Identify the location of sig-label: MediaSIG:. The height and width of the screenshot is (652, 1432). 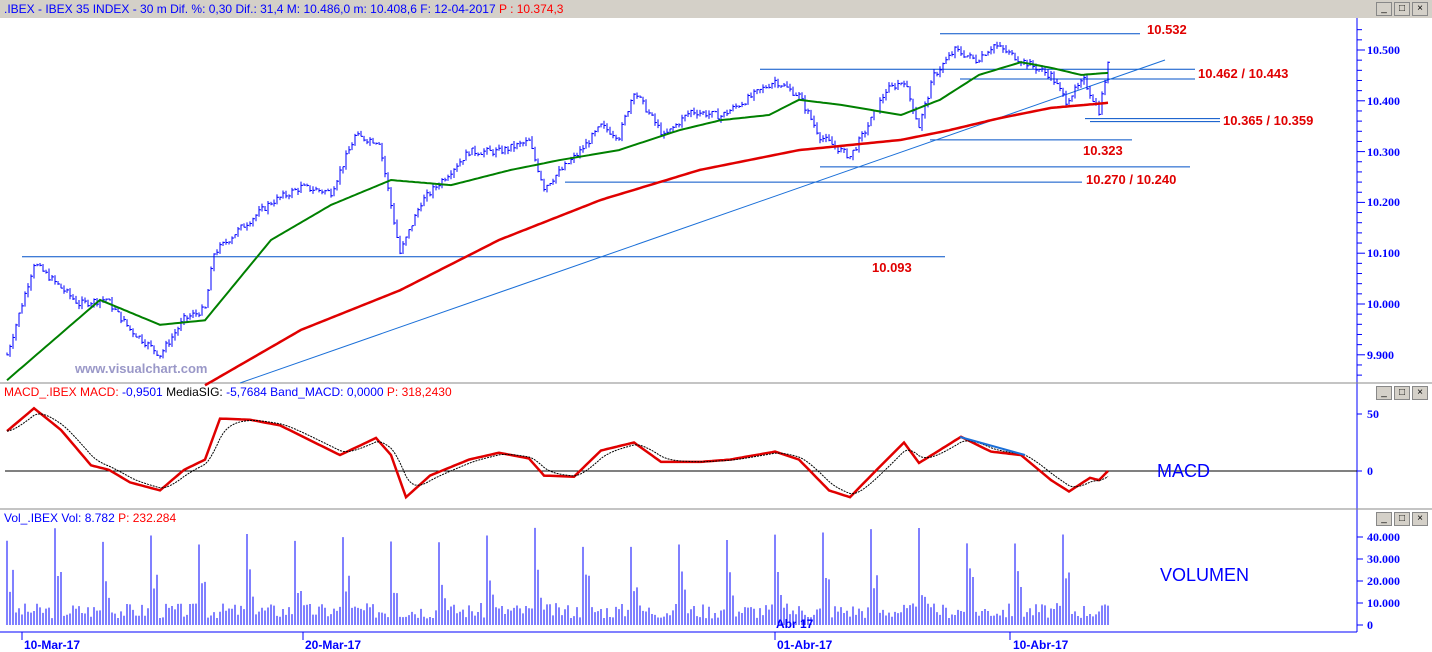
(192, 392).